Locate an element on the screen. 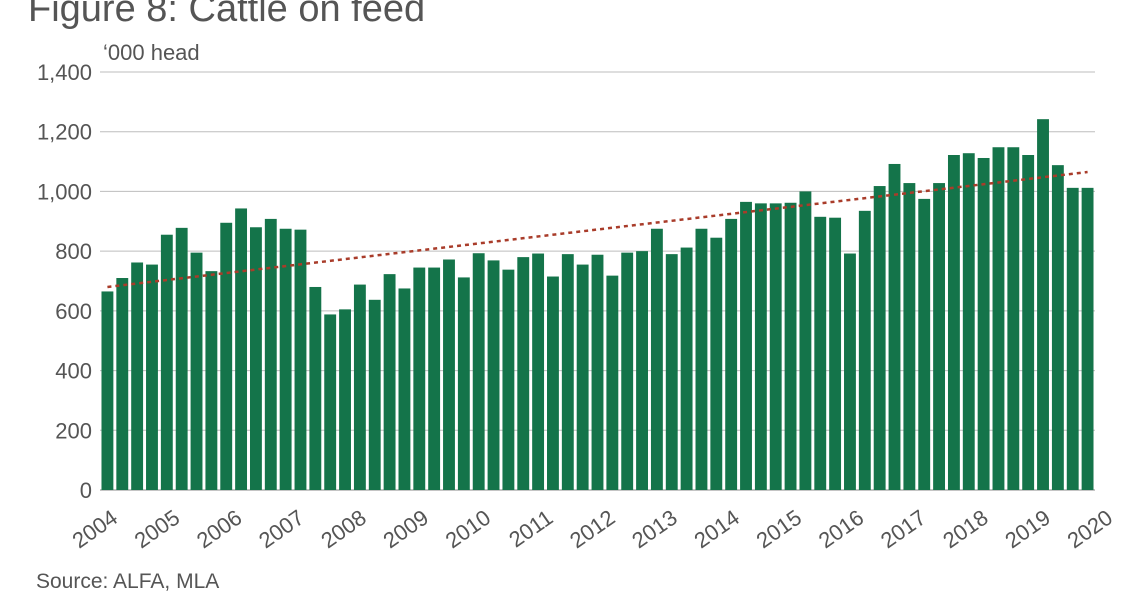 The height and width of the screenshot is (600, 1132). source-note: Source: ALFA, MLA is located at coordinates (128, 581).